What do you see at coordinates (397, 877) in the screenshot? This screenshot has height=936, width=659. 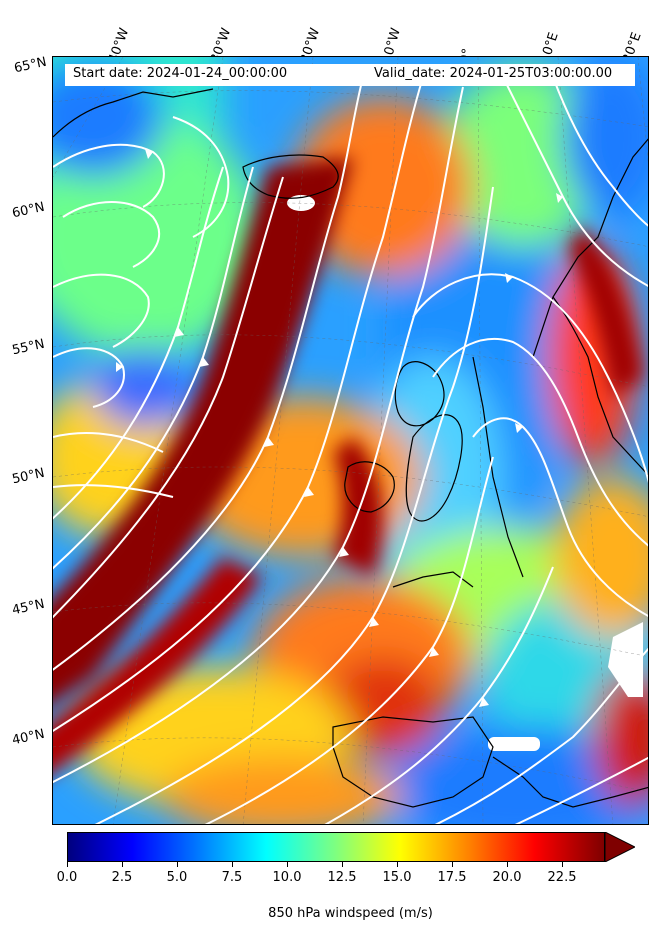 I see `colorbar-tick-label: 15.0` at bounding box center [397, 877].